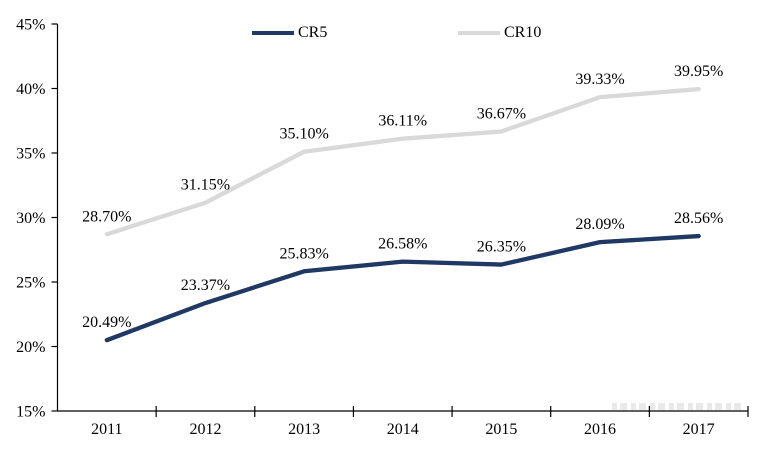 The height and width of the screenshot is (450, 764). Describe the element at coordinates (501, 247) in the screenshot. I see `data-label-CR5-2015: 26.35%` at that location.